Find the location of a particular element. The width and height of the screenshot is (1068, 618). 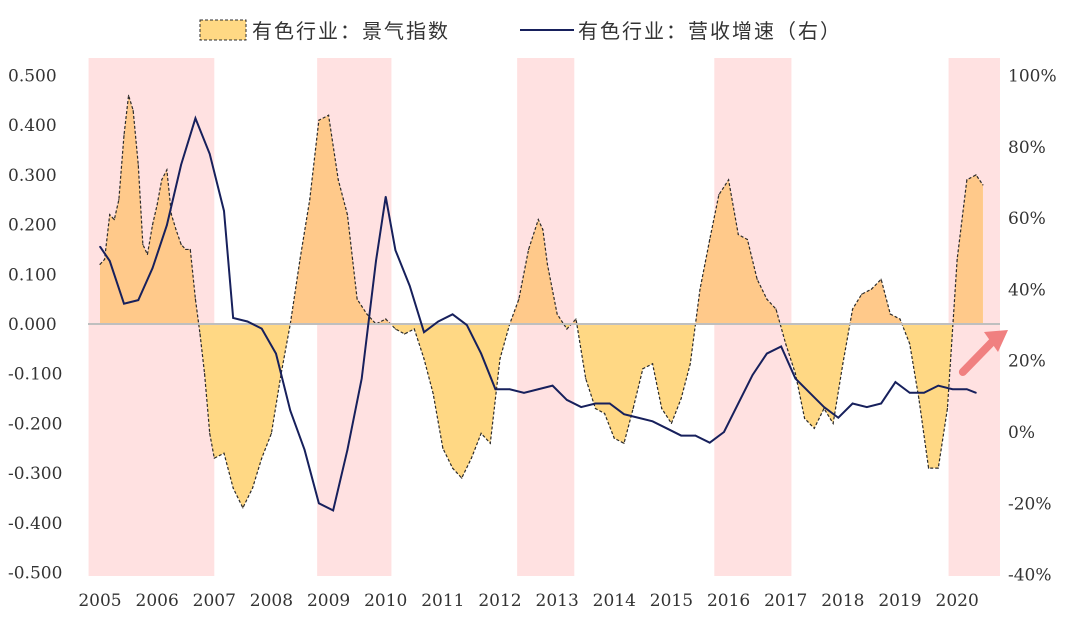

legend-label-index: 有色行业：景气指数 is located at coordinates (351, 31).